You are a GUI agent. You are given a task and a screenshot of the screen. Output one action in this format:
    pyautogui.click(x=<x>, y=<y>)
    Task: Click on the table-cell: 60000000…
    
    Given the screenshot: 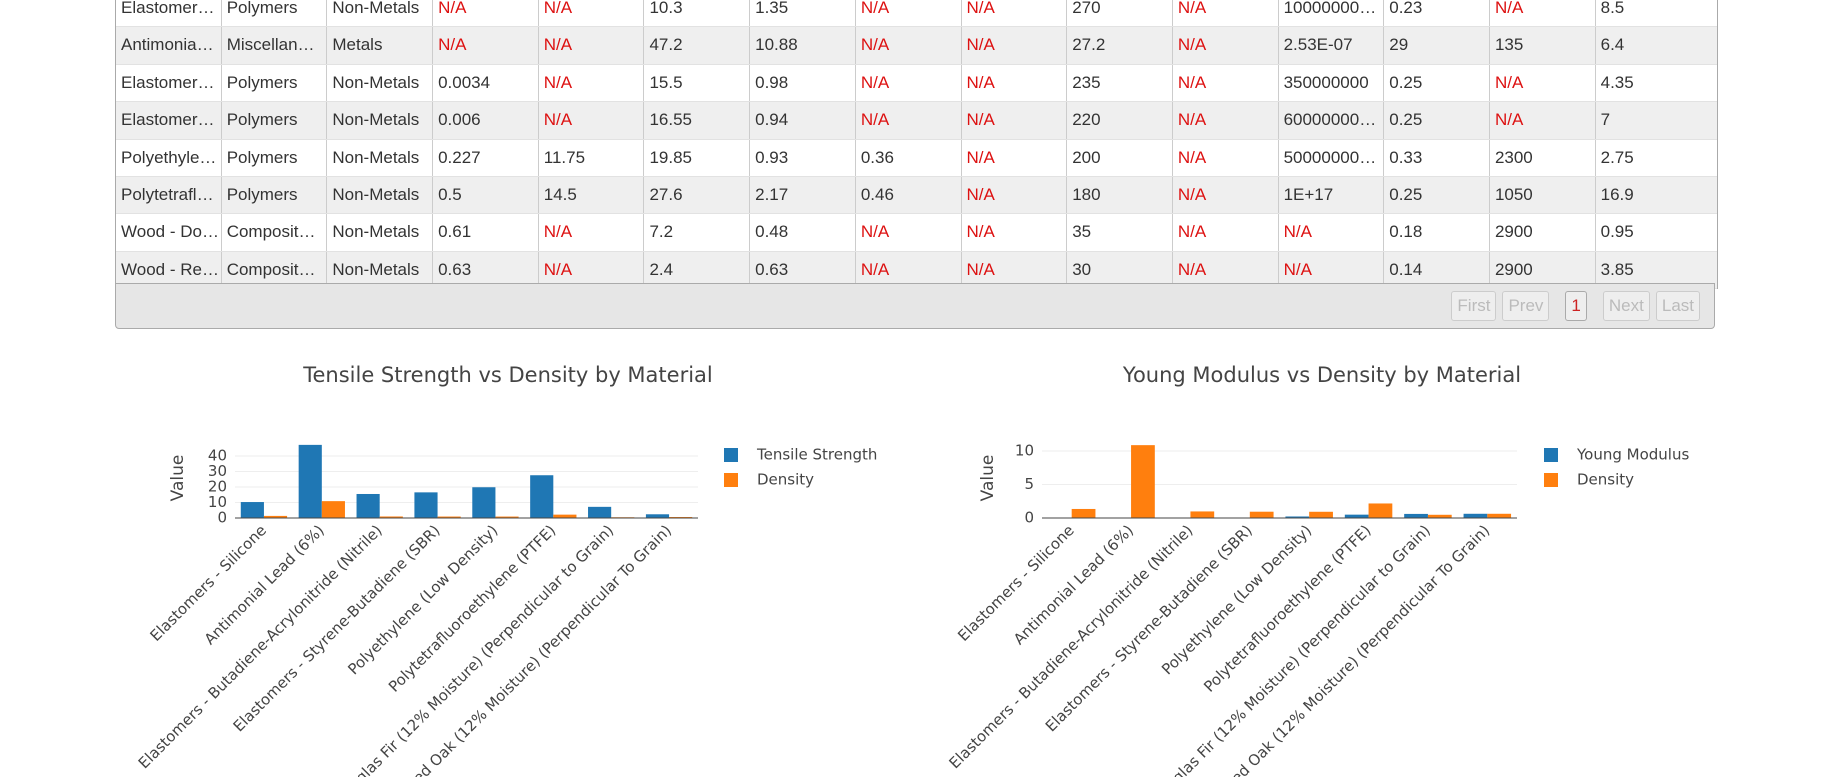 What is the action you would take?
    pyautogui.click(x=1332, y=120)
    